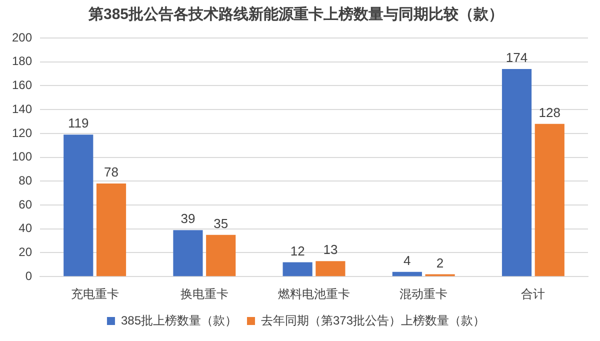 This screenshot has height=341, width=600. What do you see at coordinates (221, 223) in the screenshot?
I see `data-label: 35` at bounding box center [221, 223].